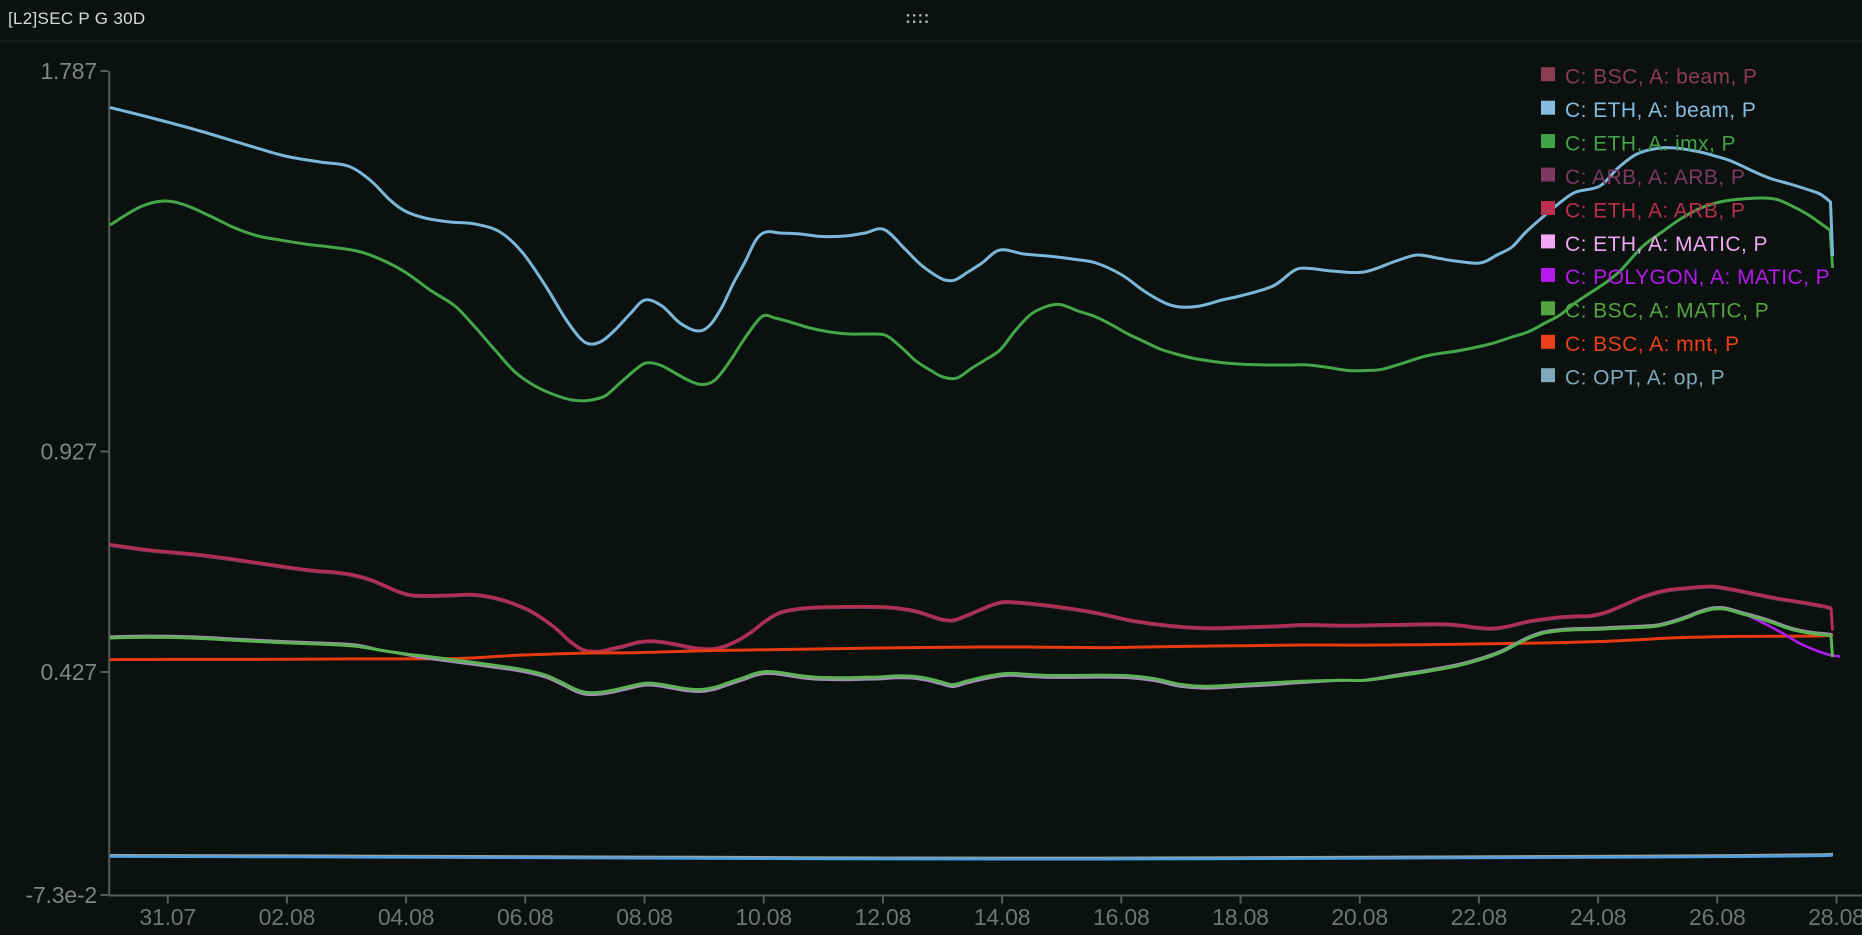  What do you see at coordinates (61, 895) in the screenshot?
I see `svg-text: -7.3e-2` at bounding box center [61, 895].